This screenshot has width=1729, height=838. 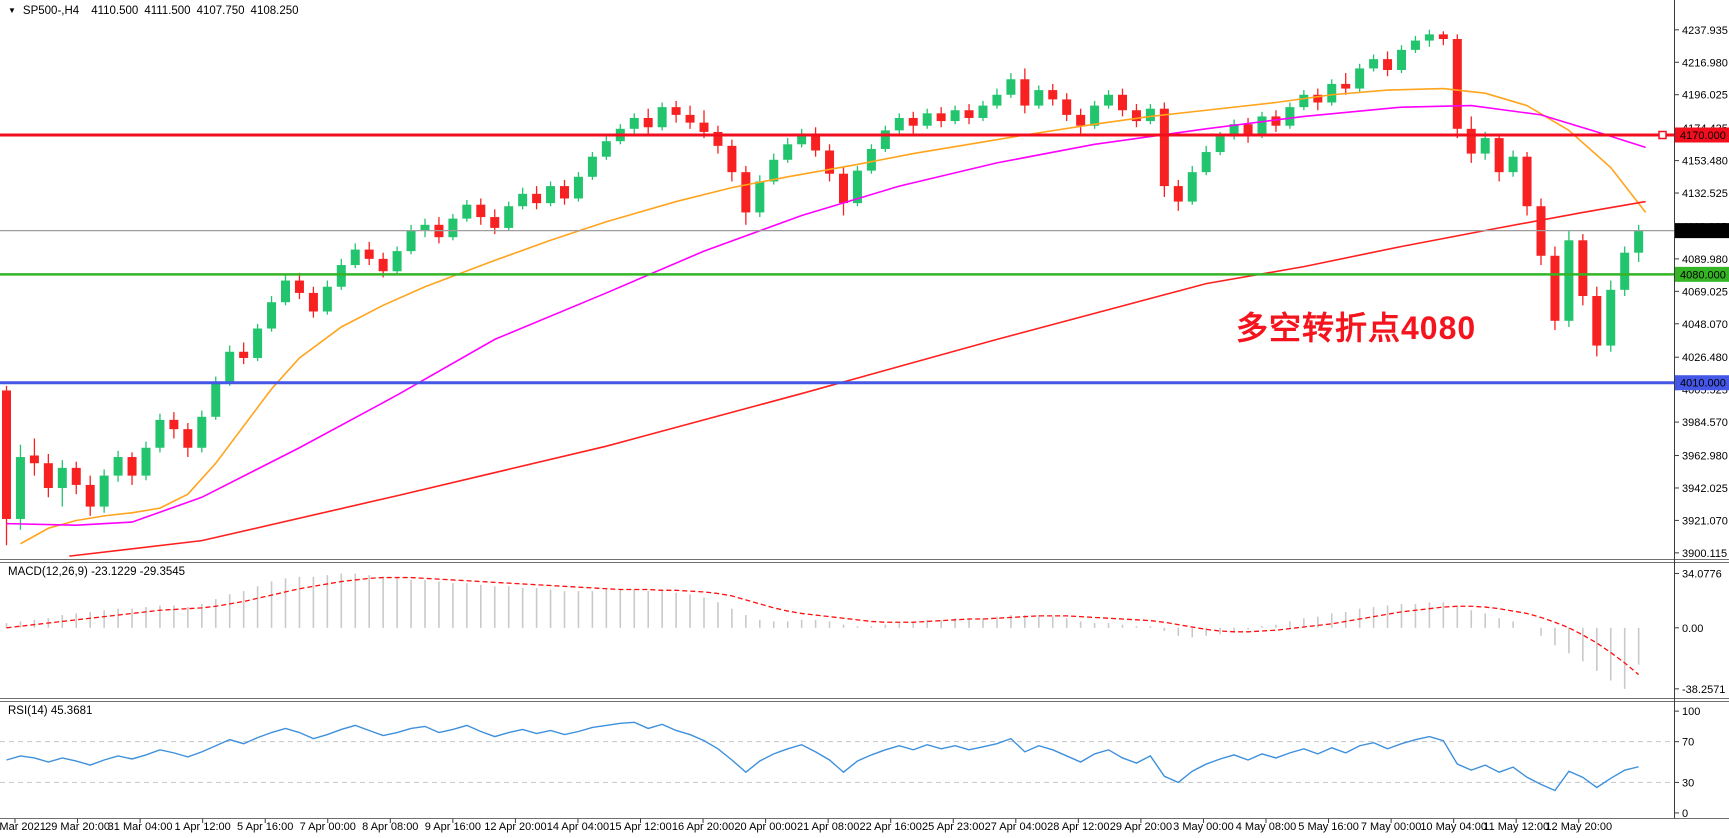 What do you see at coordinates (1705, 423) in the screenshot?
I see `price-tick-label: 3984.570` at bounding box center [1705, 423].